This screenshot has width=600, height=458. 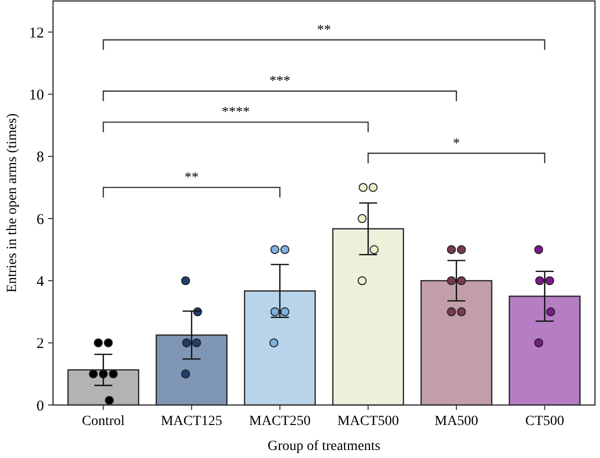 What do you see at coordinates (36, 33) in the screenshot?
I see `y-tick-label: 12` at bounding box center [36, 33].